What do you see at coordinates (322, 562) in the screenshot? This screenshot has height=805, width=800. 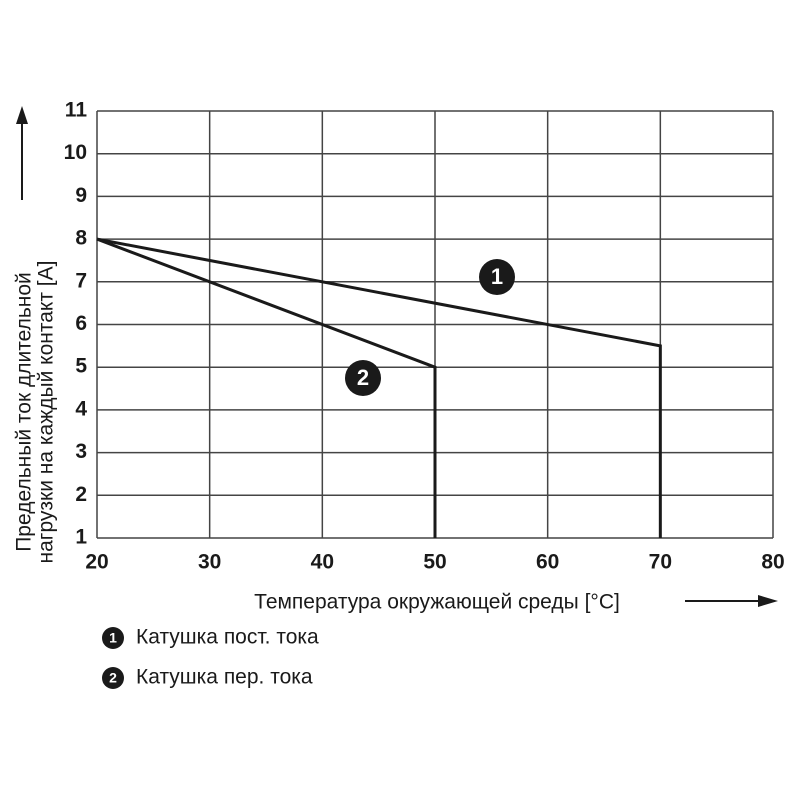 I see `x-tick-label: 40` at bounding box center [322, 562].